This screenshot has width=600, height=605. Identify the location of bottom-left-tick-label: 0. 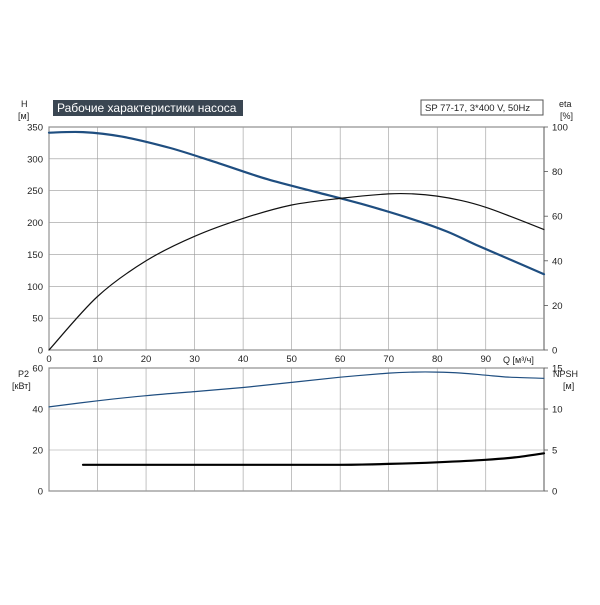
(40, 492).